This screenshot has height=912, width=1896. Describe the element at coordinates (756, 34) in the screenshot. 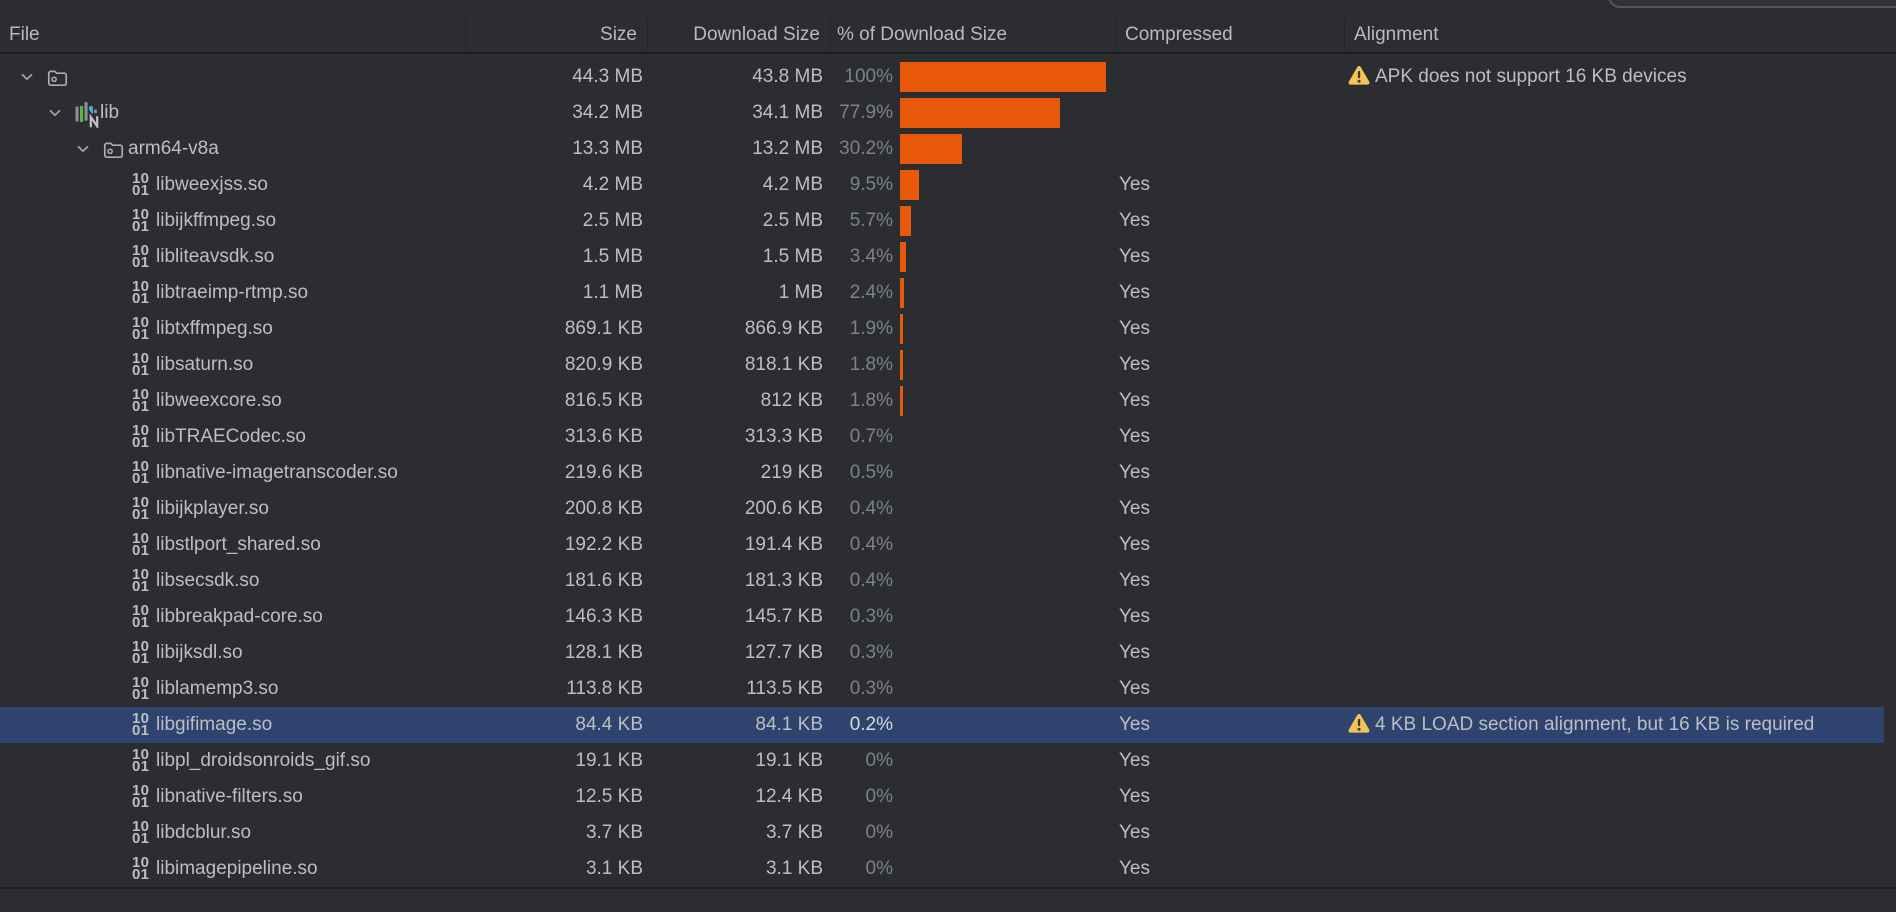

I see `column-header-download_size: Download Size` at that location.